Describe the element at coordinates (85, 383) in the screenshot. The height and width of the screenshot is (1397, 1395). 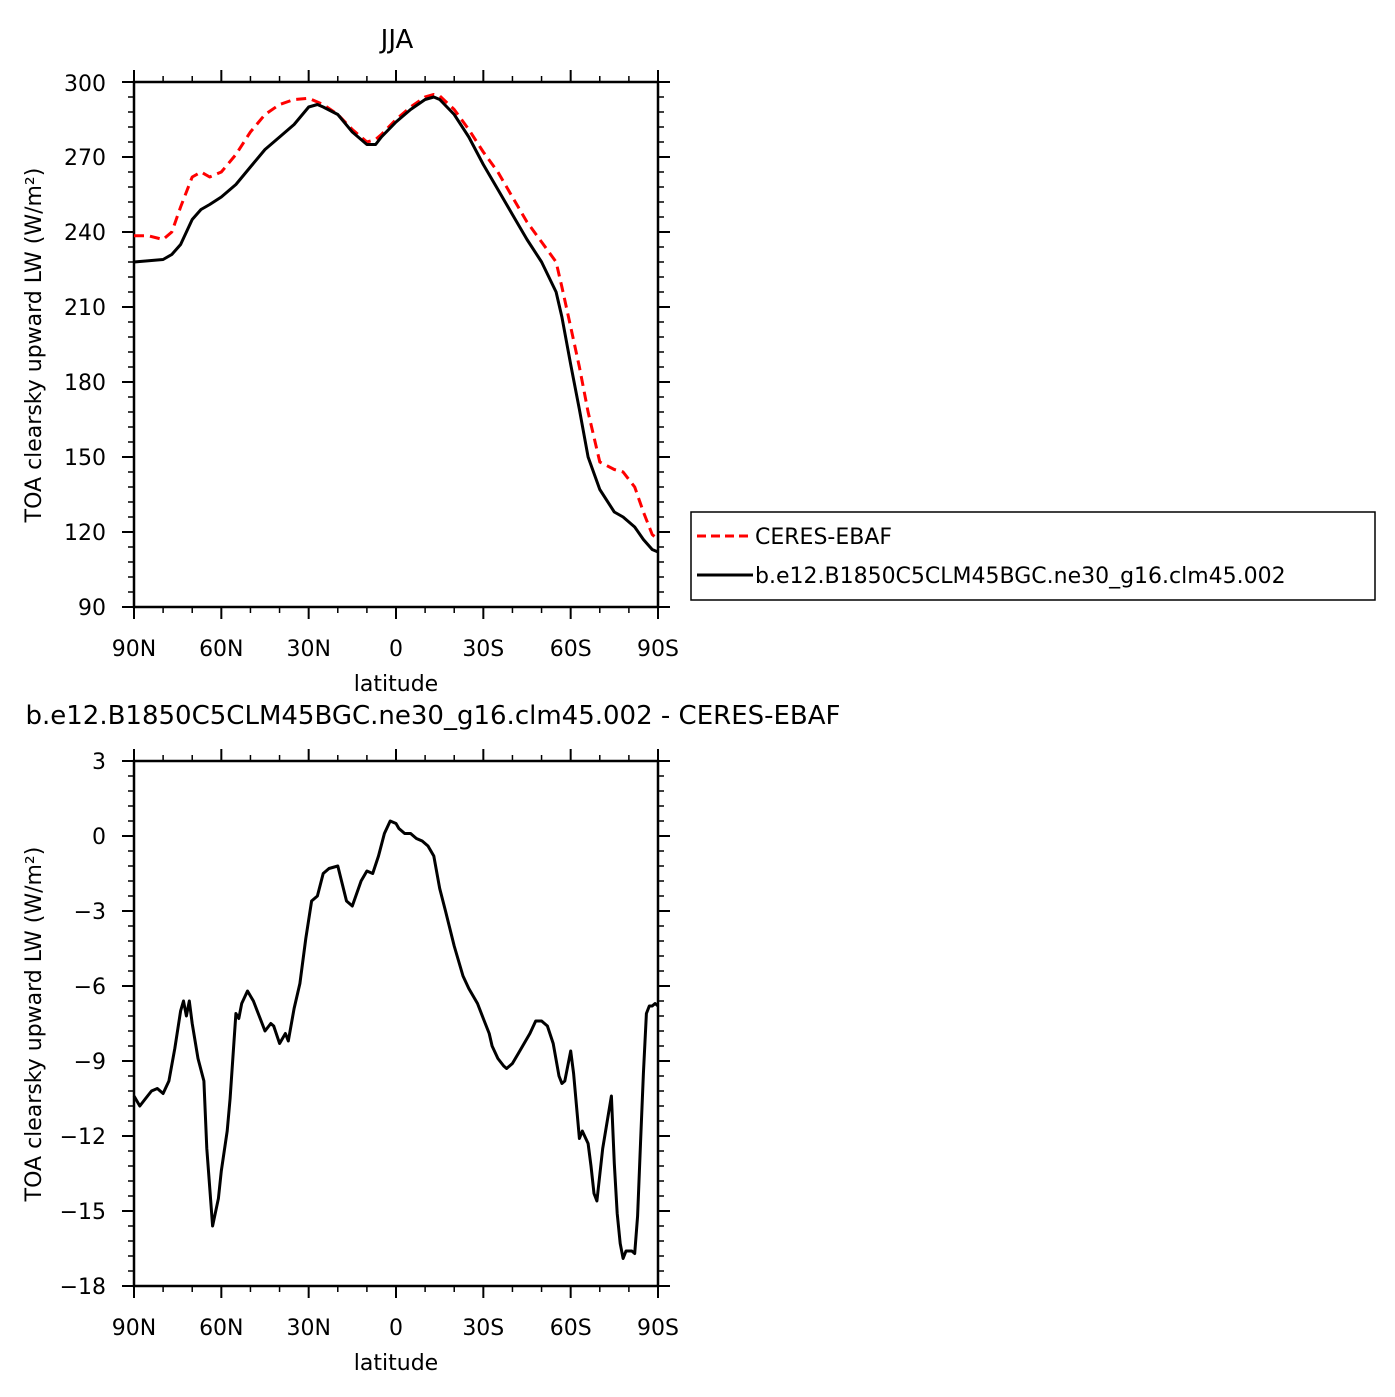
I see `top-ytick-label: 180` at that location.